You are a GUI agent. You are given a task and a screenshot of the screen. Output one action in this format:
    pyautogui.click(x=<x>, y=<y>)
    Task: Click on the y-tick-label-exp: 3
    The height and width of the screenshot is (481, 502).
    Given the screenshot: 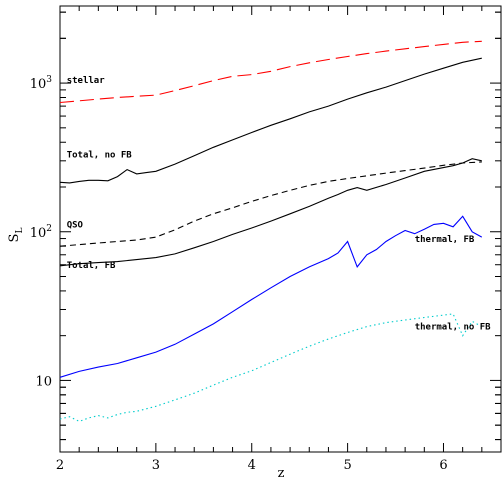 What is the action you would take?
    pyautogui.click(x=49, y=80)
    